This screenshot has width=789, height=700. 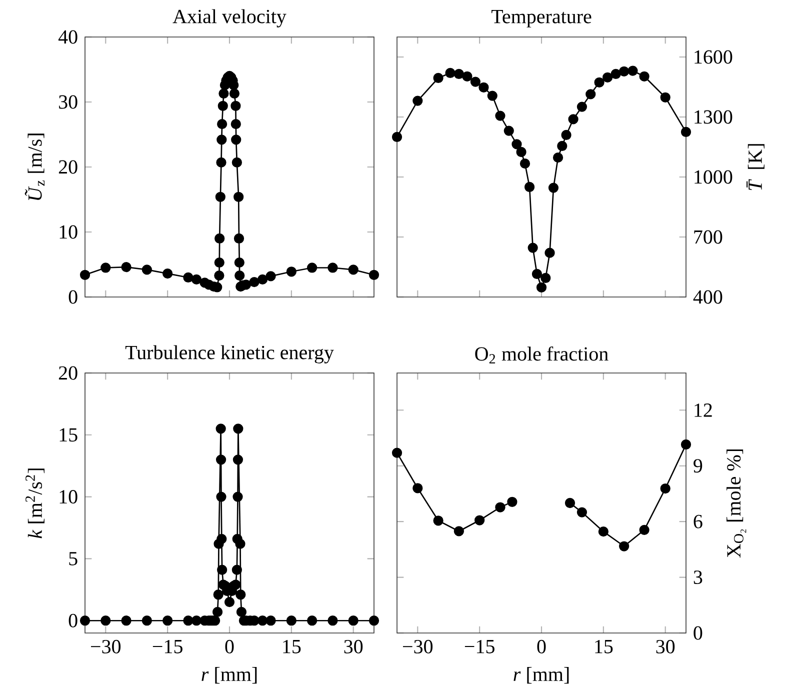 What do you see at coordinates (708, 237) in the screenshot?
I see `y-tick-label: 700` at bounding box center [708, 237].